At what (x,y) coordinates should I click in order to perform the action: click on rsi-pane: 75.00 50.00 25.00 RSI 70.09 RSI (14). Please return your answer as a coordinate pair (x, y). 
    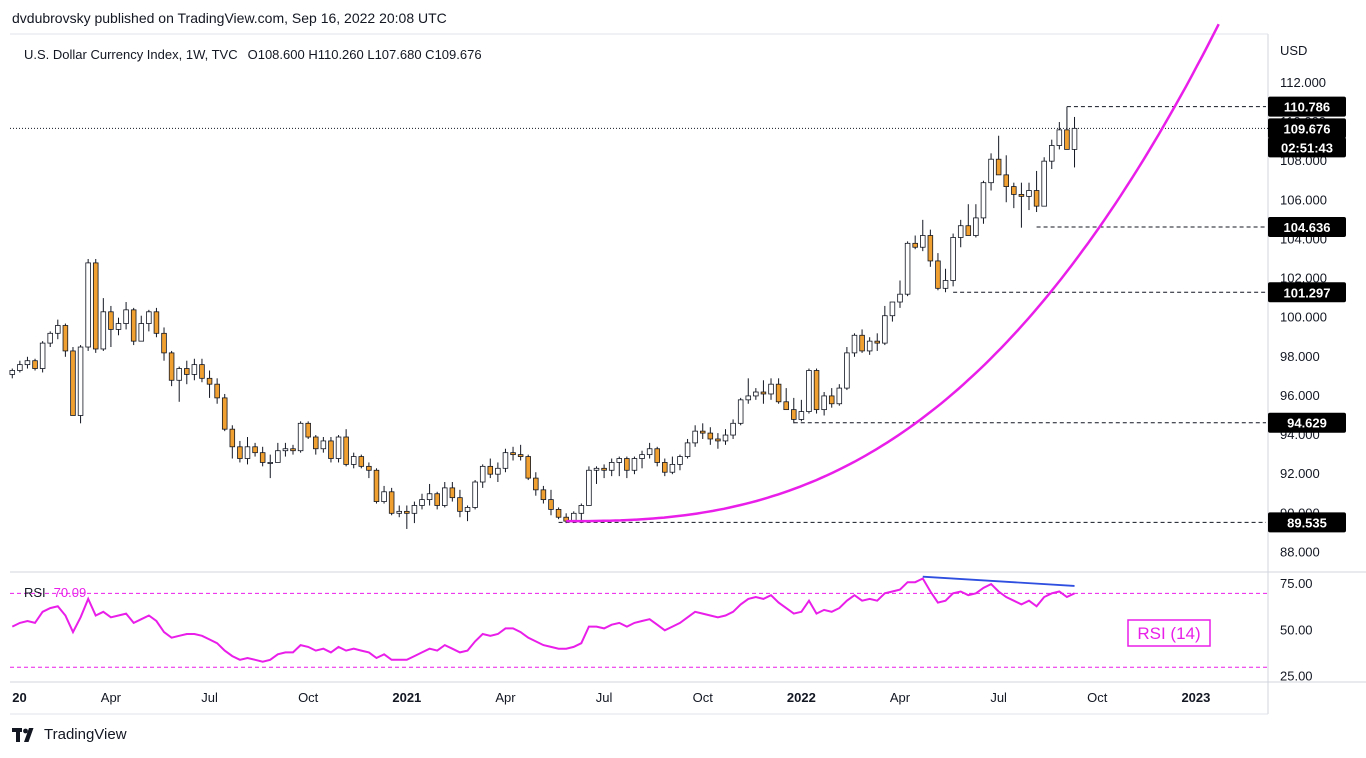
    Looking at the image, I should click on (661, 629).